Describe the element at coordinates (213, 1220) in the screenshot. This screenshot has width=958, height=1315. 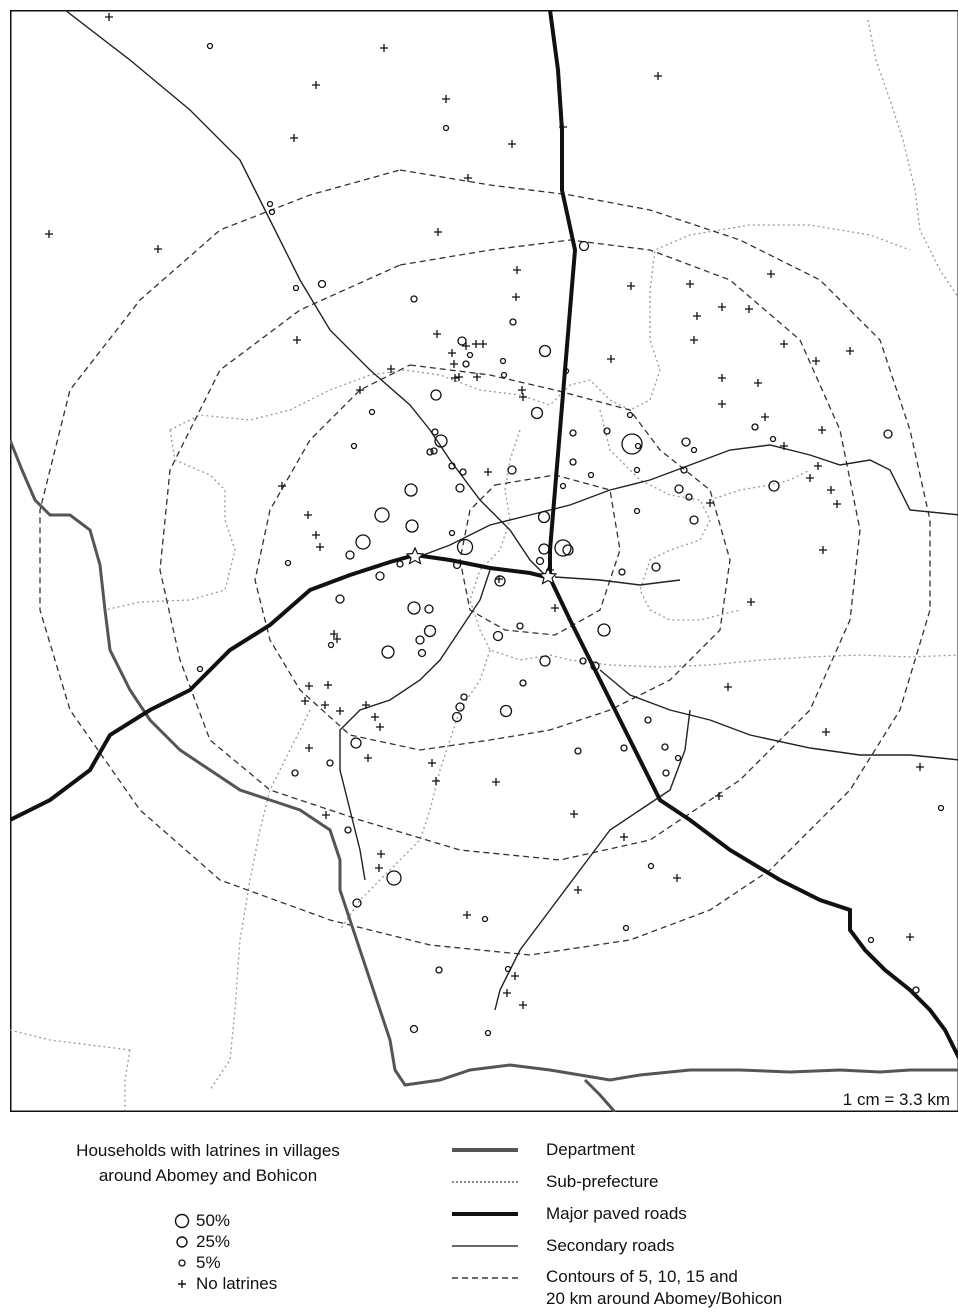
I see `size-legend-label: 50%` at that location.